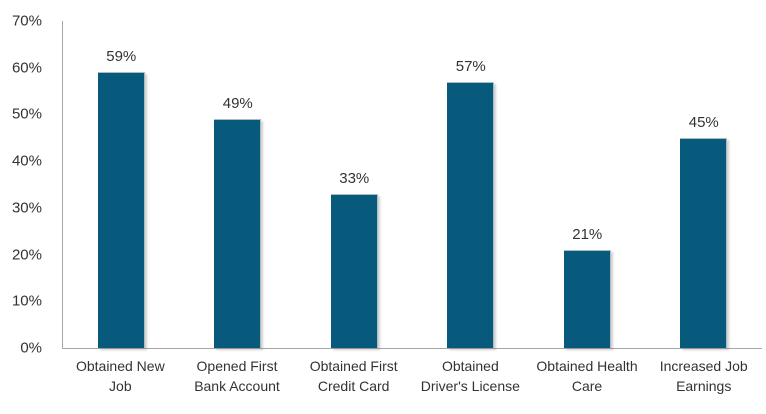  I want to click on x-category-label: Opened First Bank Account, so click(237, 376).